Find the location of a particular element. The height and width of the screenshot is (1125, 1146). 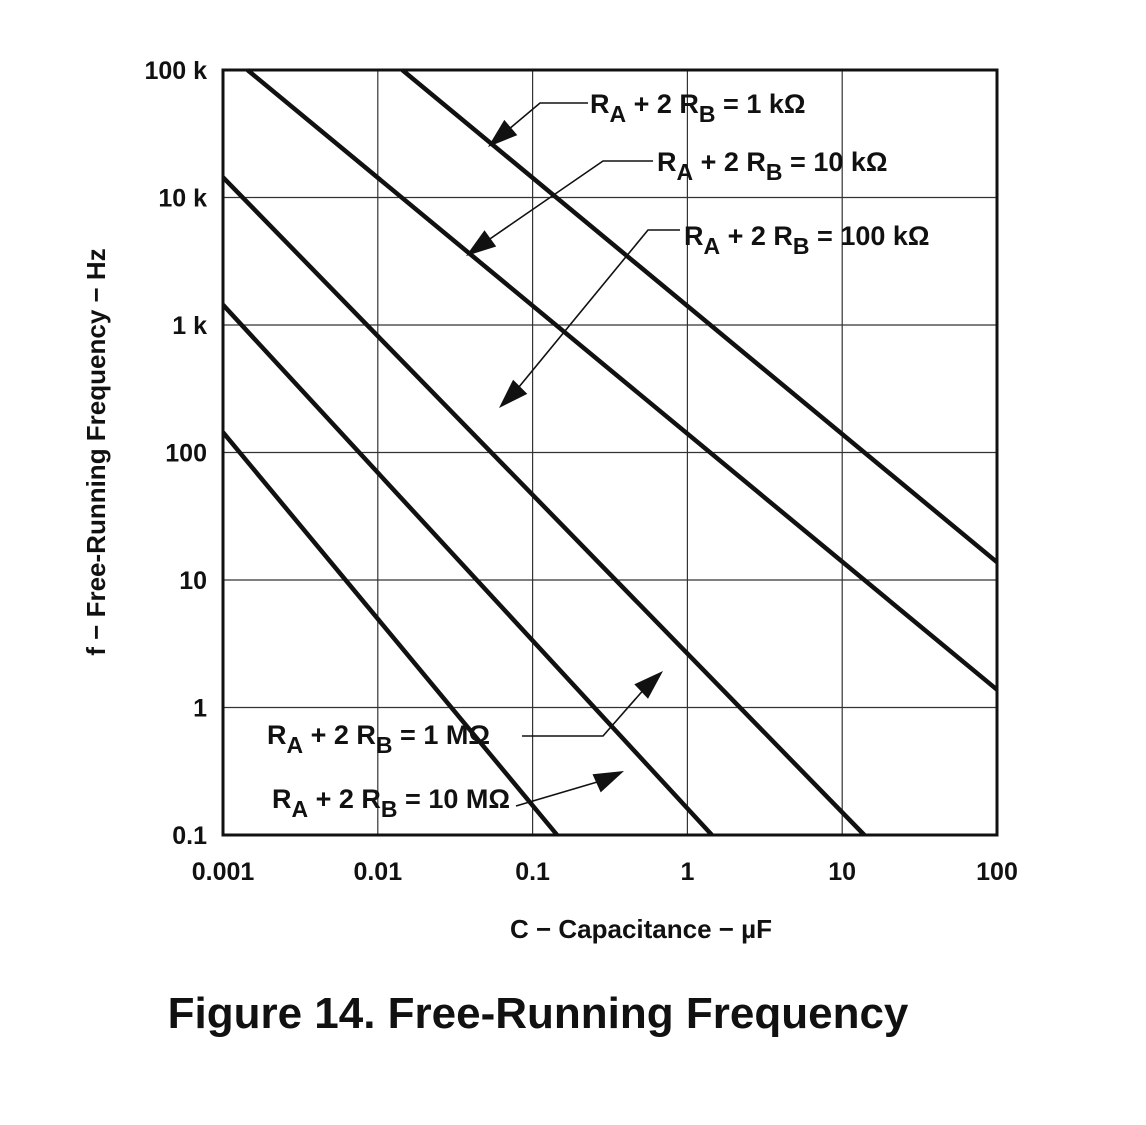

y-tick-label: 10 is located at coordinates (193, 581).